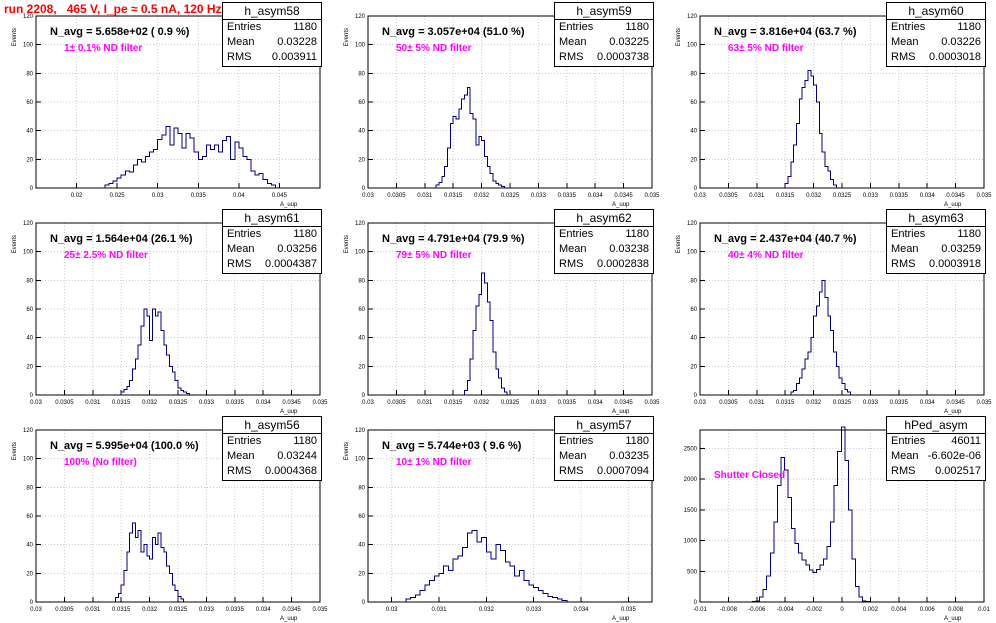 This screenshot has height=623, width=996. Describe the element at coordinates (77, 196) in the screenshot. I see `x-tick-label: 0.02` at that location.